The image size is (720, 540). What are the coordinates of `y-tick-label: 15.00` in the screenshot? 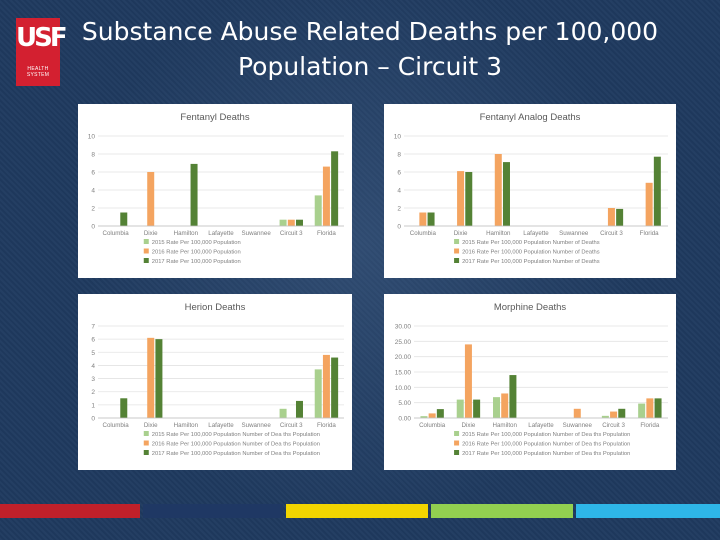 It's located at (403, 373).